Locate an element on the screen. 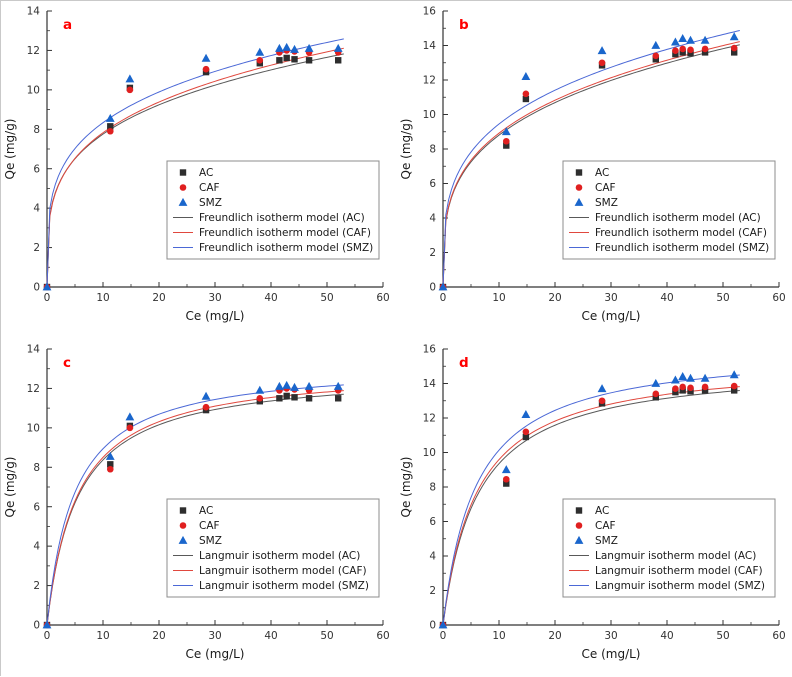  legend-label: Langmuir isotherm model (CAF) is located at coordinates (283, 571).